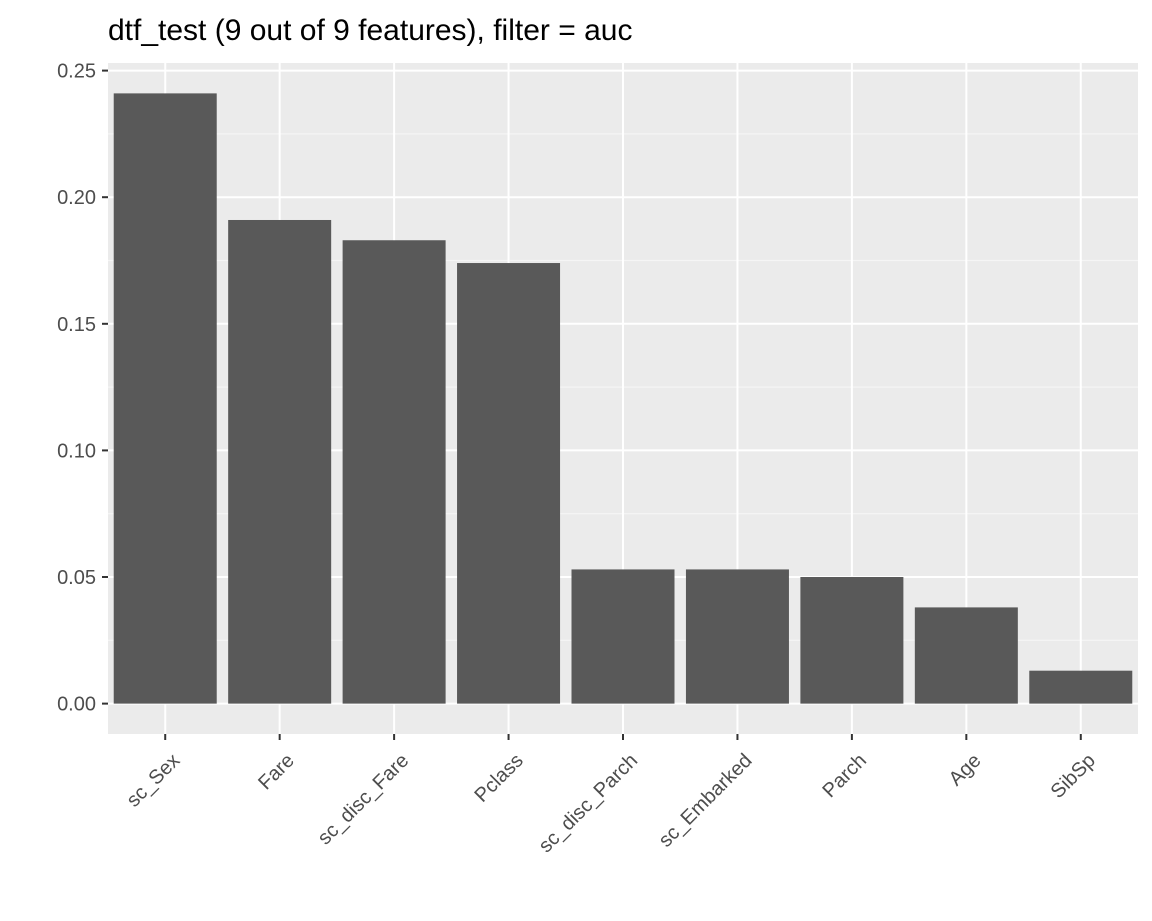  What do you see at coordinates (623, 636) in the screenshot?
I see `bar-sc_disc_Parch` at bounding box center [623, 636].